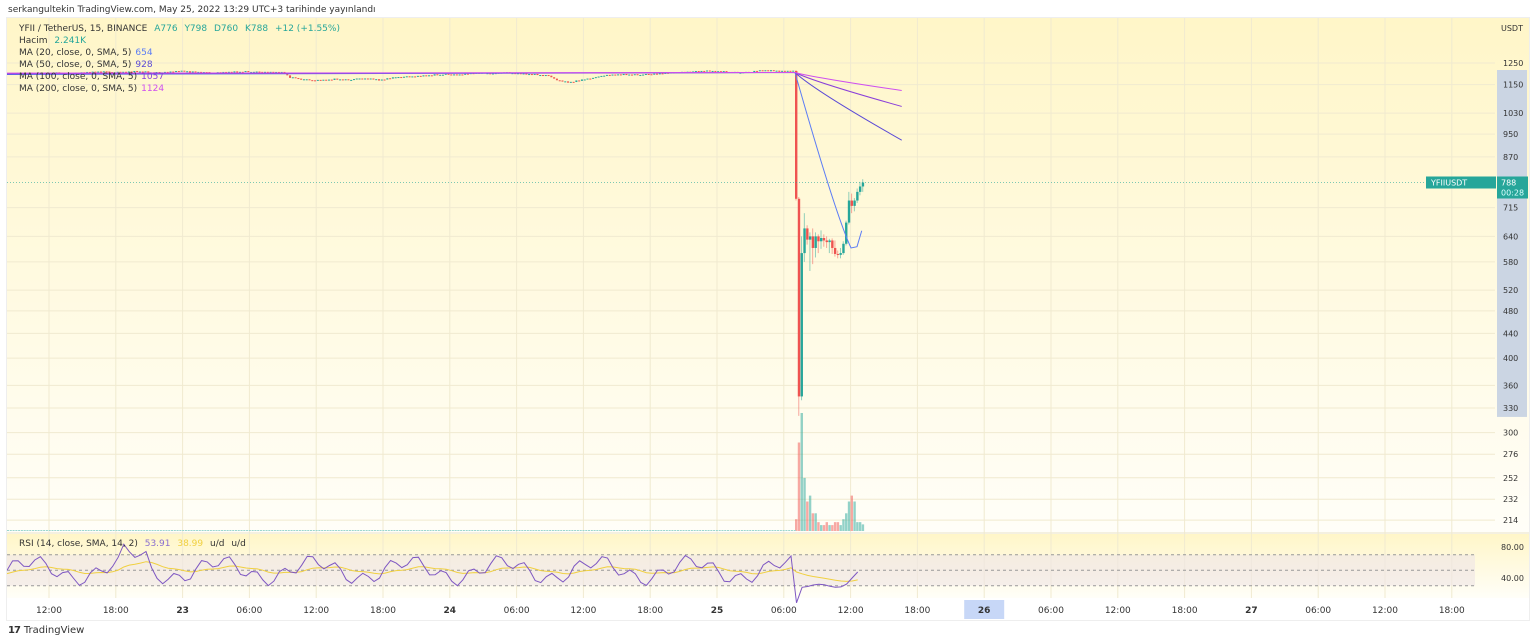  Describe the element at coordinates (851, 611) in the screenshot. I see `time-tick-label: 12:00` at that location.